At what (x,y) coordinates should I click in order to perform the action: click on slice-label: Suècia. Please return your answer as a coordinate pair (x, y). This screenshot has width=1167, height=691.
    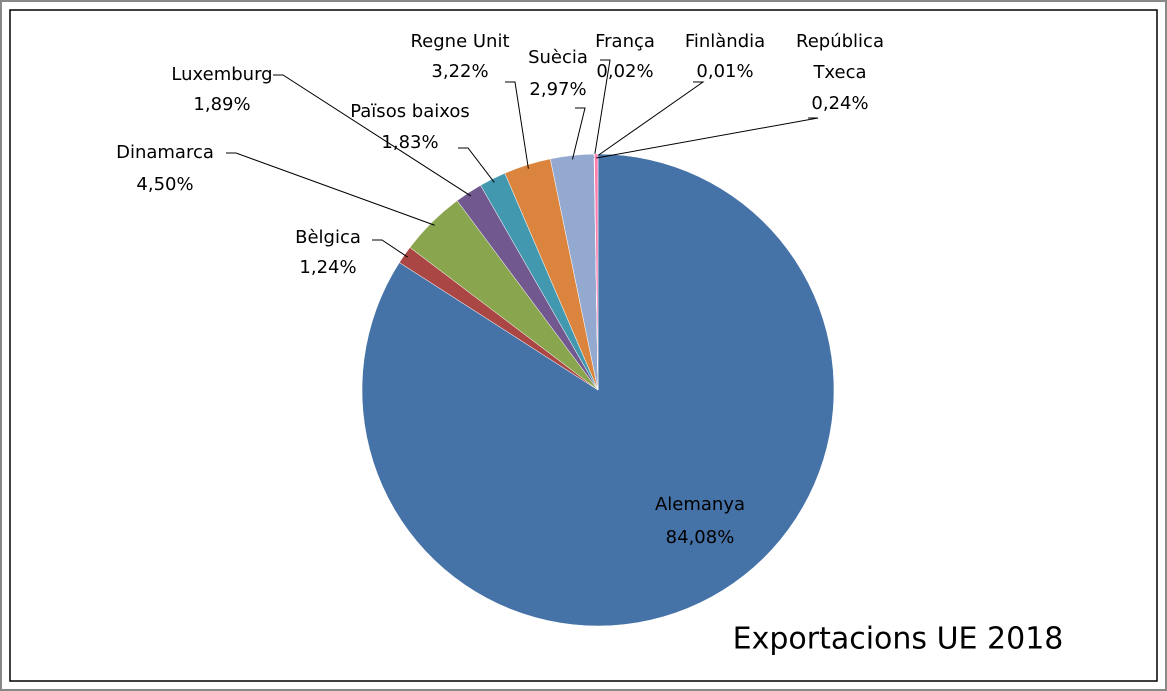
    Looking at the image, I should click on (558, 57).